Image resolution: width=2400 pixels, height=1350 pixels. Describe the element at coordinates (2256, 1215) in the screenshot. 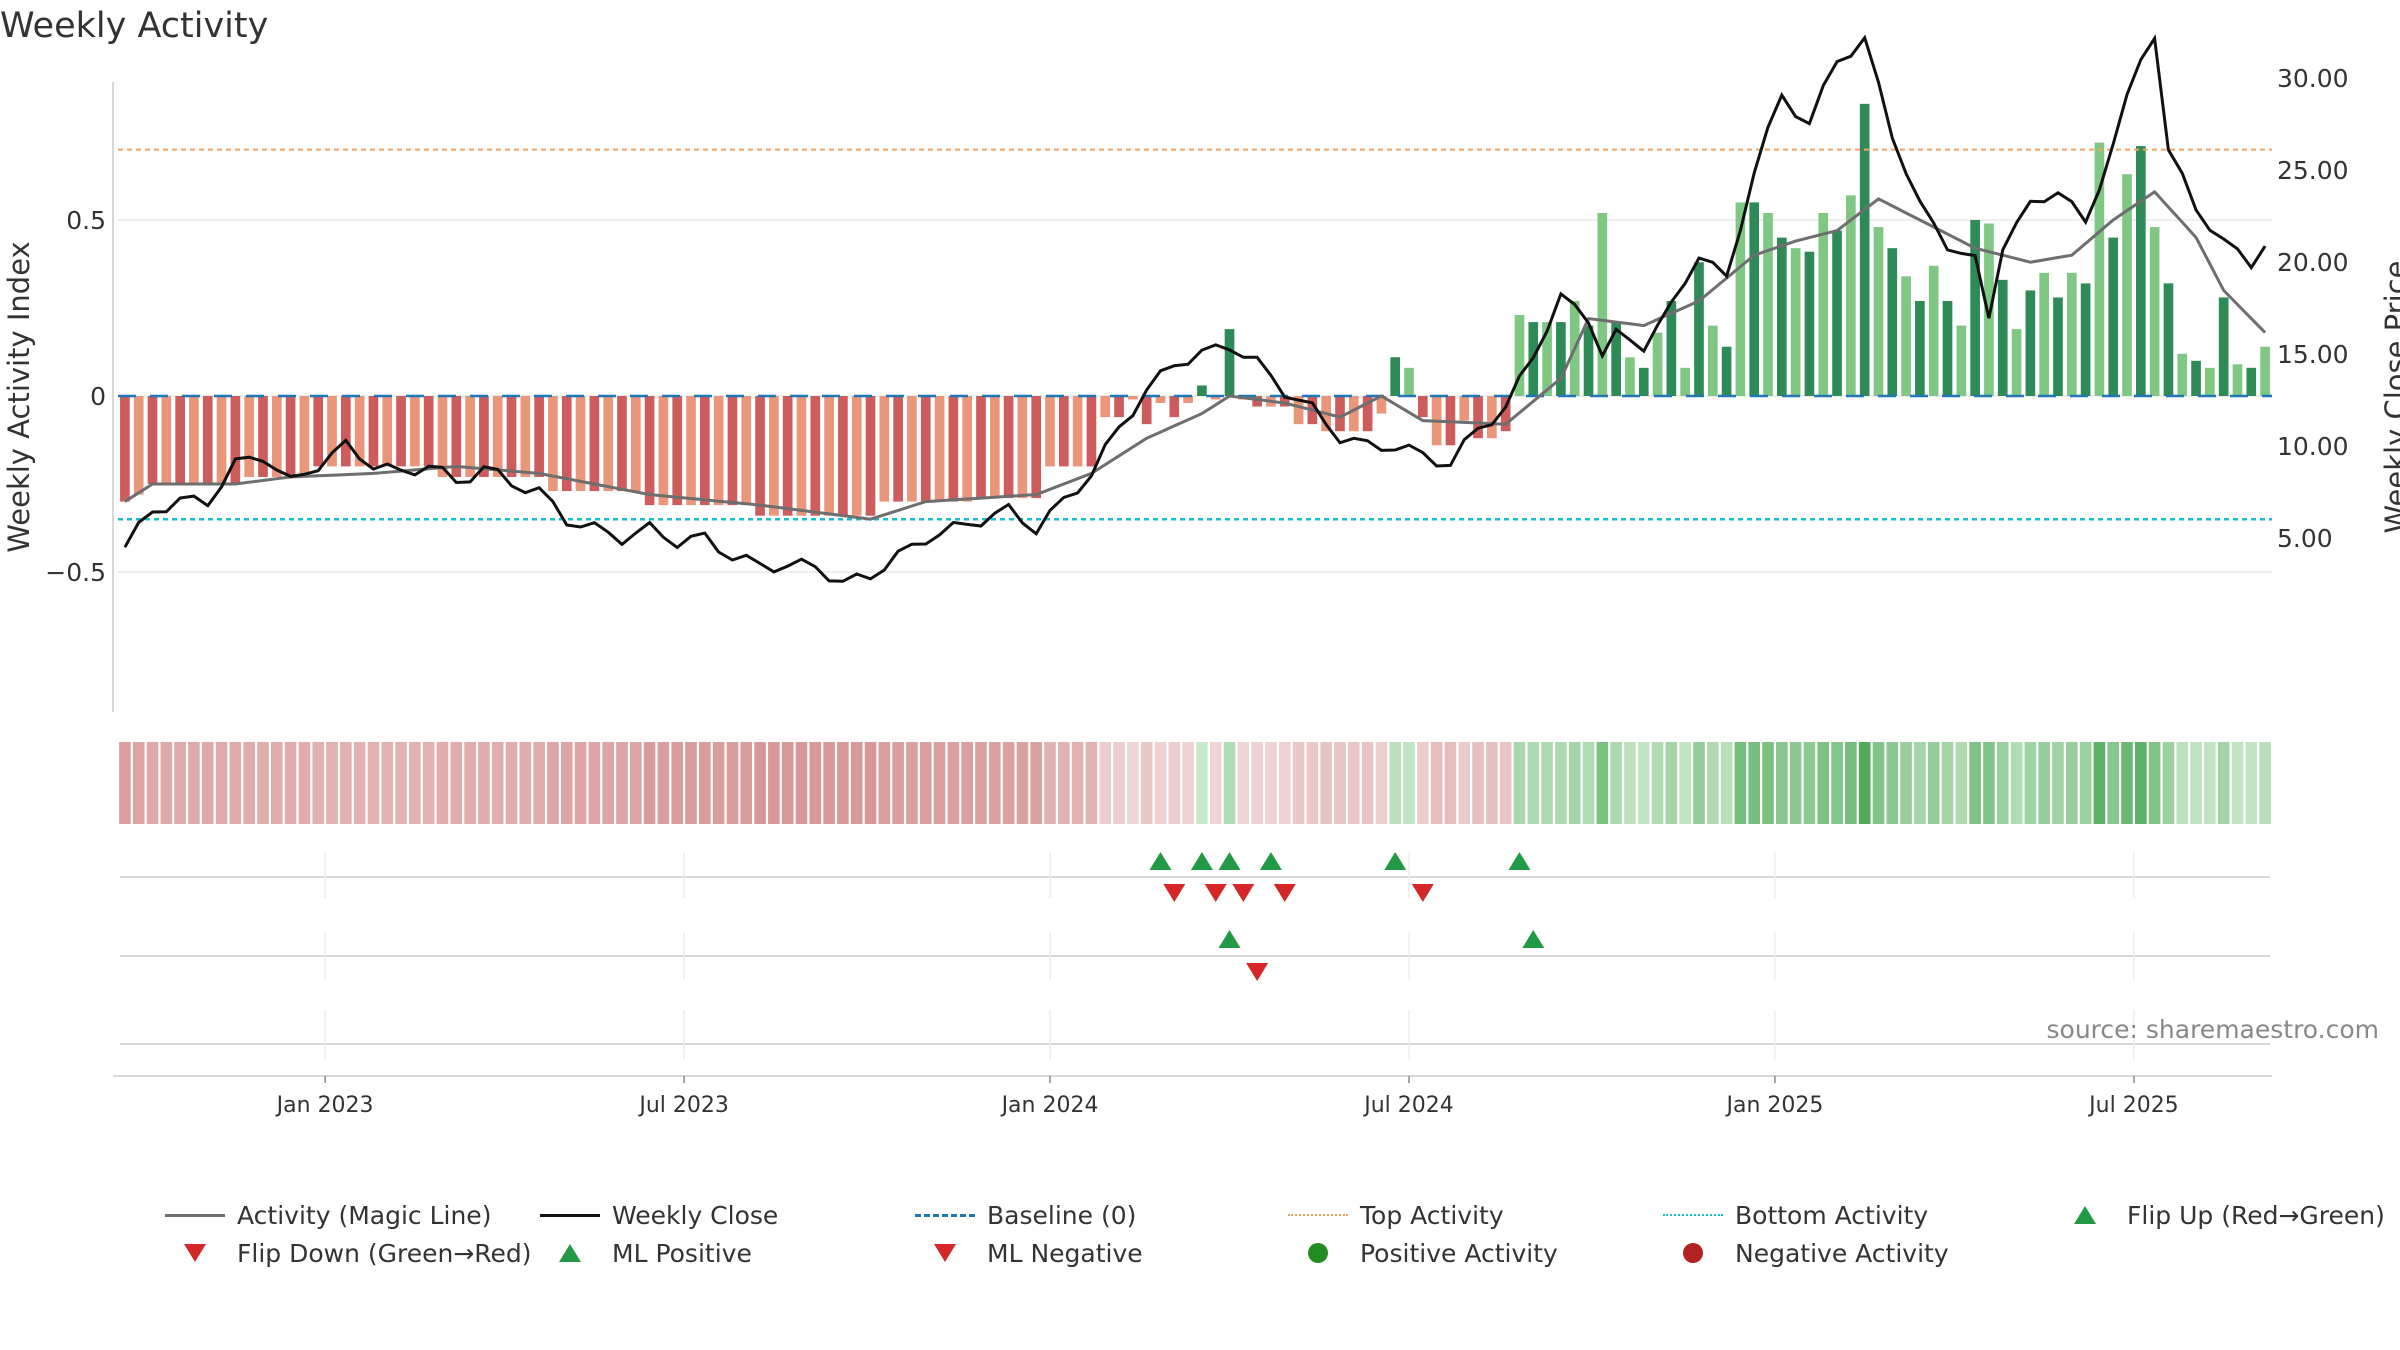

I see `legend-label: Flip Up (Red→Green)` at that location.